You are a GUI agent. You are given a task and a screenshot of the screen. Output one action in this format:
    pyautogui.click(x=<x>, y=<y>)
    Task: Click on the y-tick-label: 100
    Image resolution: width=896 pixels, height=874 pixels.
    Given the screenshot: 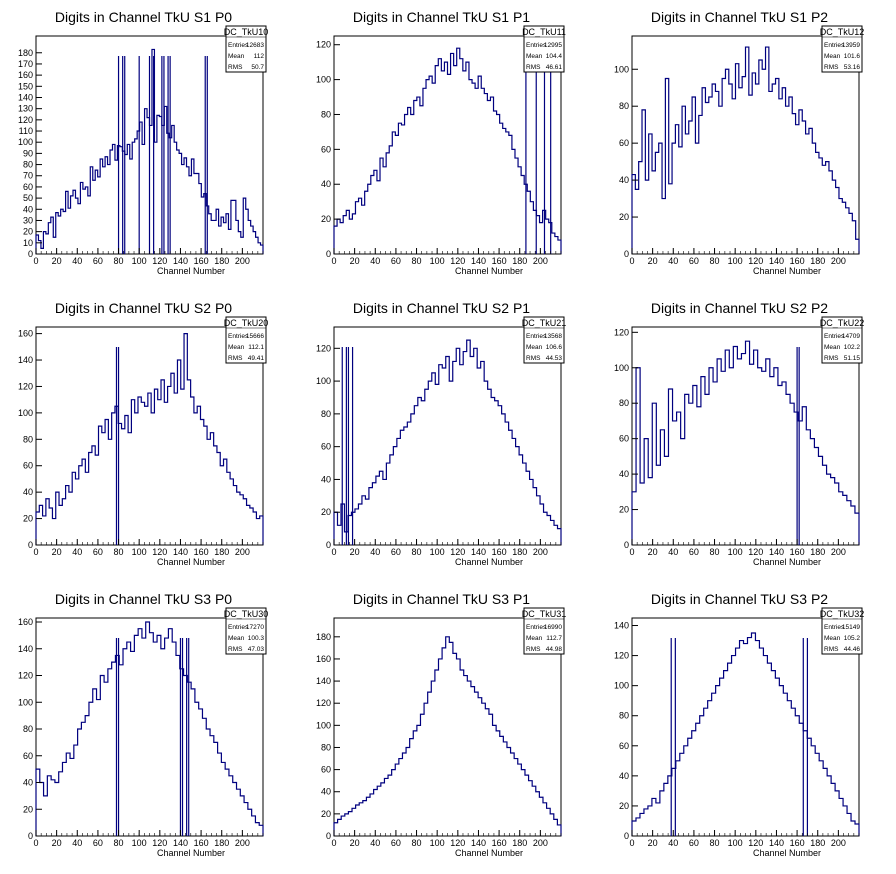 What is the action you would take?
    pyautogui.click(x=25, y=702)
    